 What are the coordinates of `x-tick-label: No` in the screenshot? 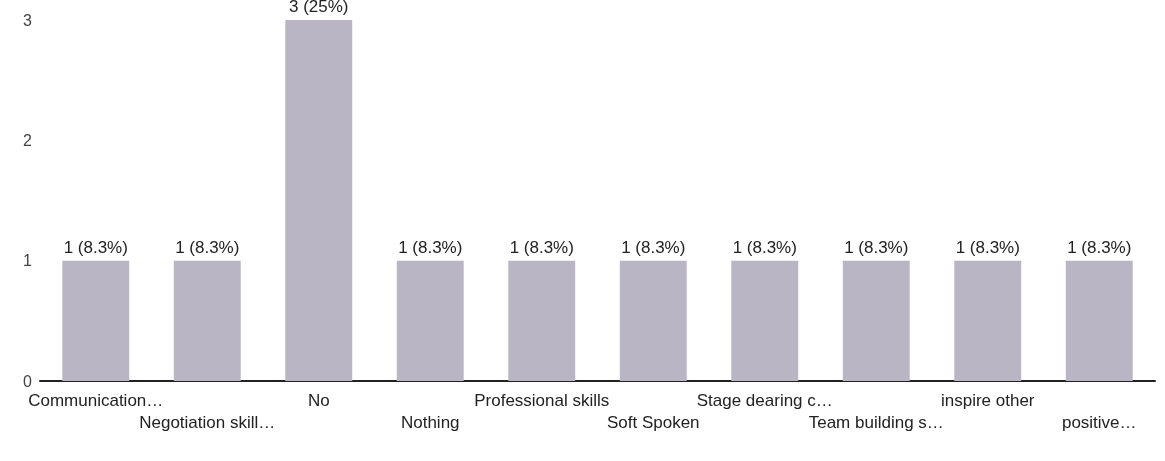 It's located at (318, 400).